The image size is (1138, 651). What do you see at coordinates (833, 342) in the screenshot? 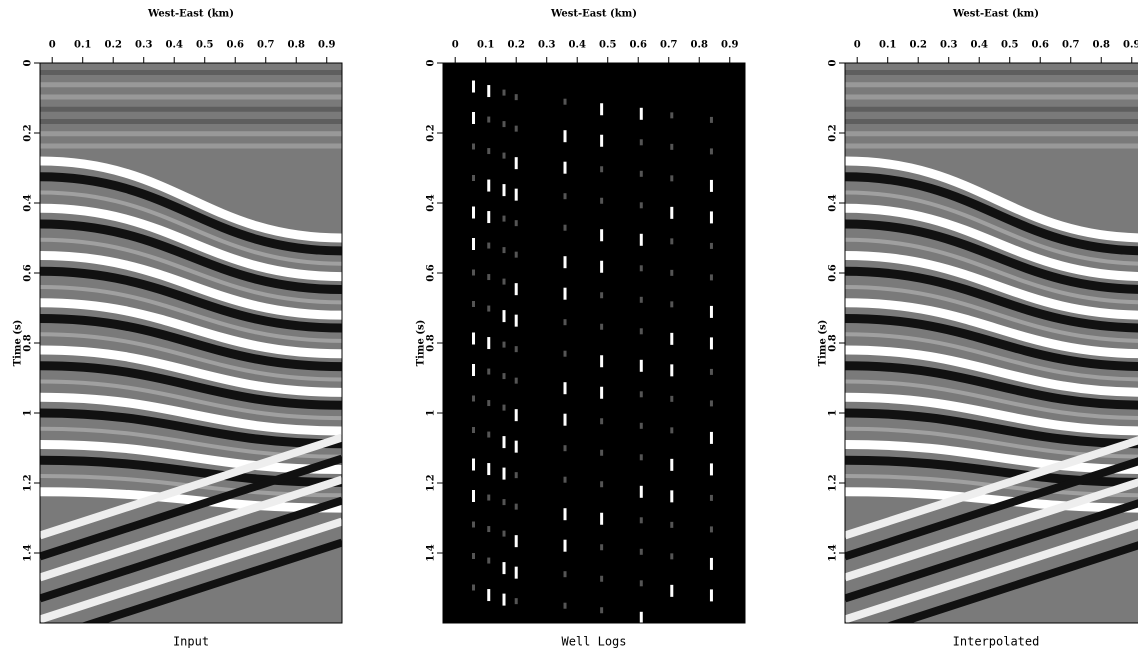
I see `y-tick-label: 0.8` at bounding box center [833, 342].